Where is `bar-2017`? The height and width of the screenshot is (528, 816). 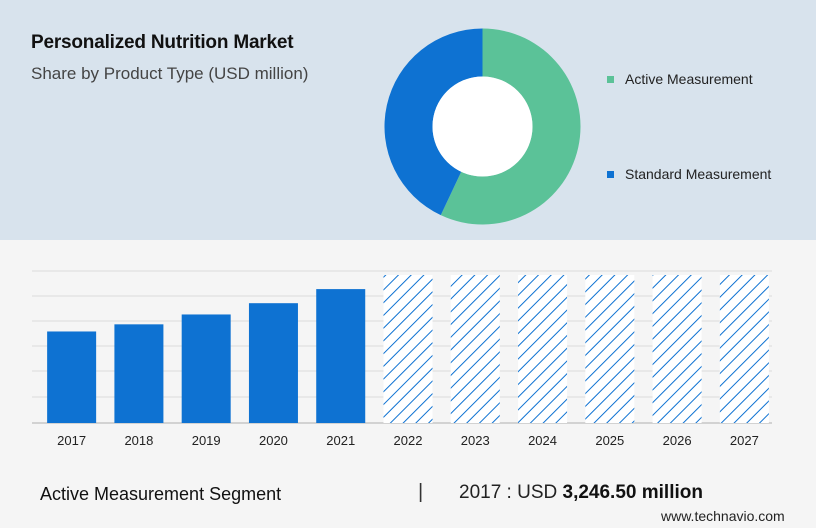 bar-2017 is located at coordinates (72, 377).